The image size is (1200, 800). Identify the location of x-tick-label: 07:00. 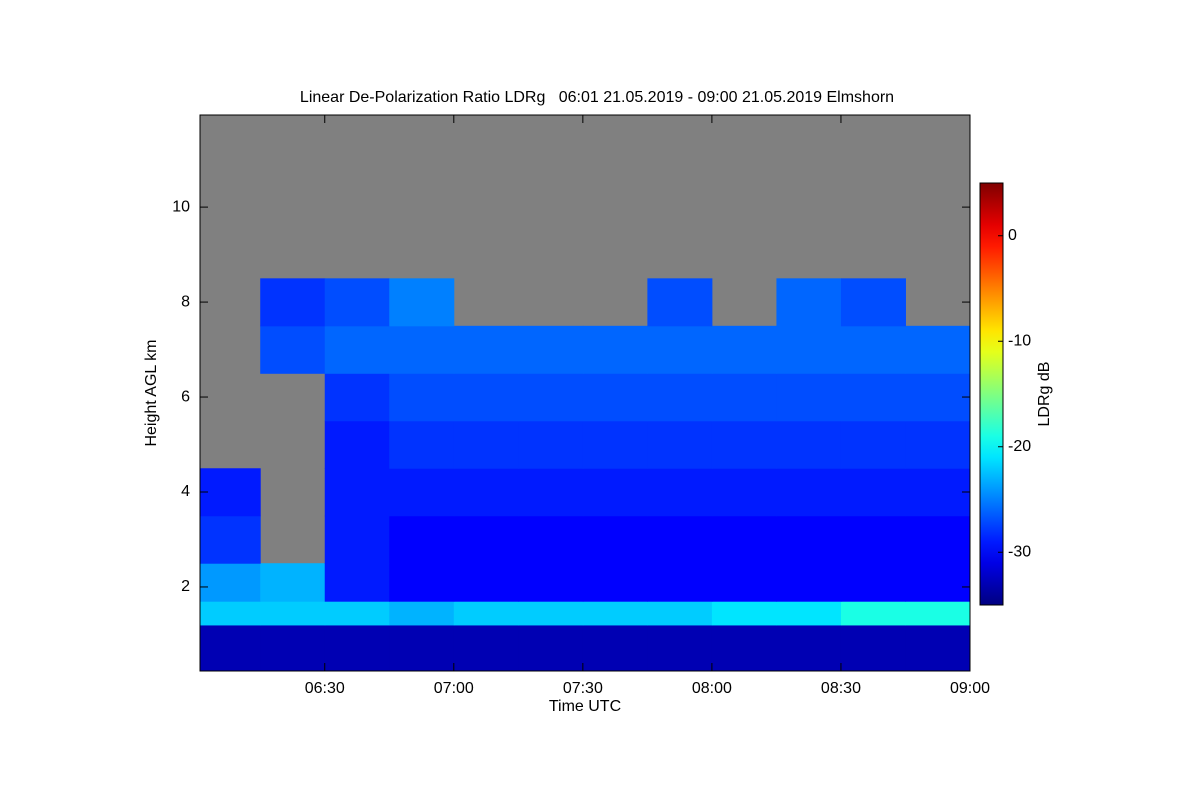
(454, 688).